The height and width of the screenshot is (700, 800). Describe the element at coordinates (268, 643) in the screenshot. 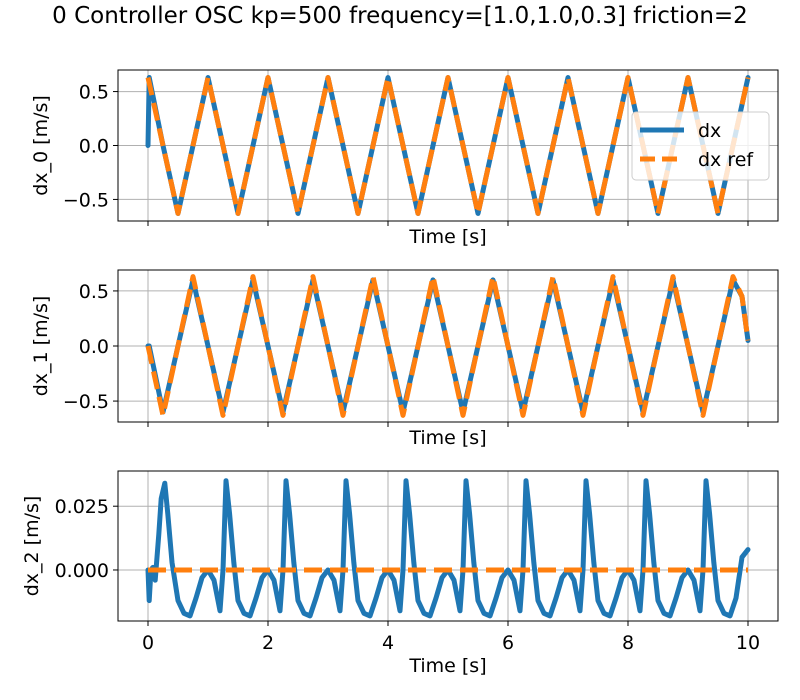

I see `x-tick-label: 2` at that location.